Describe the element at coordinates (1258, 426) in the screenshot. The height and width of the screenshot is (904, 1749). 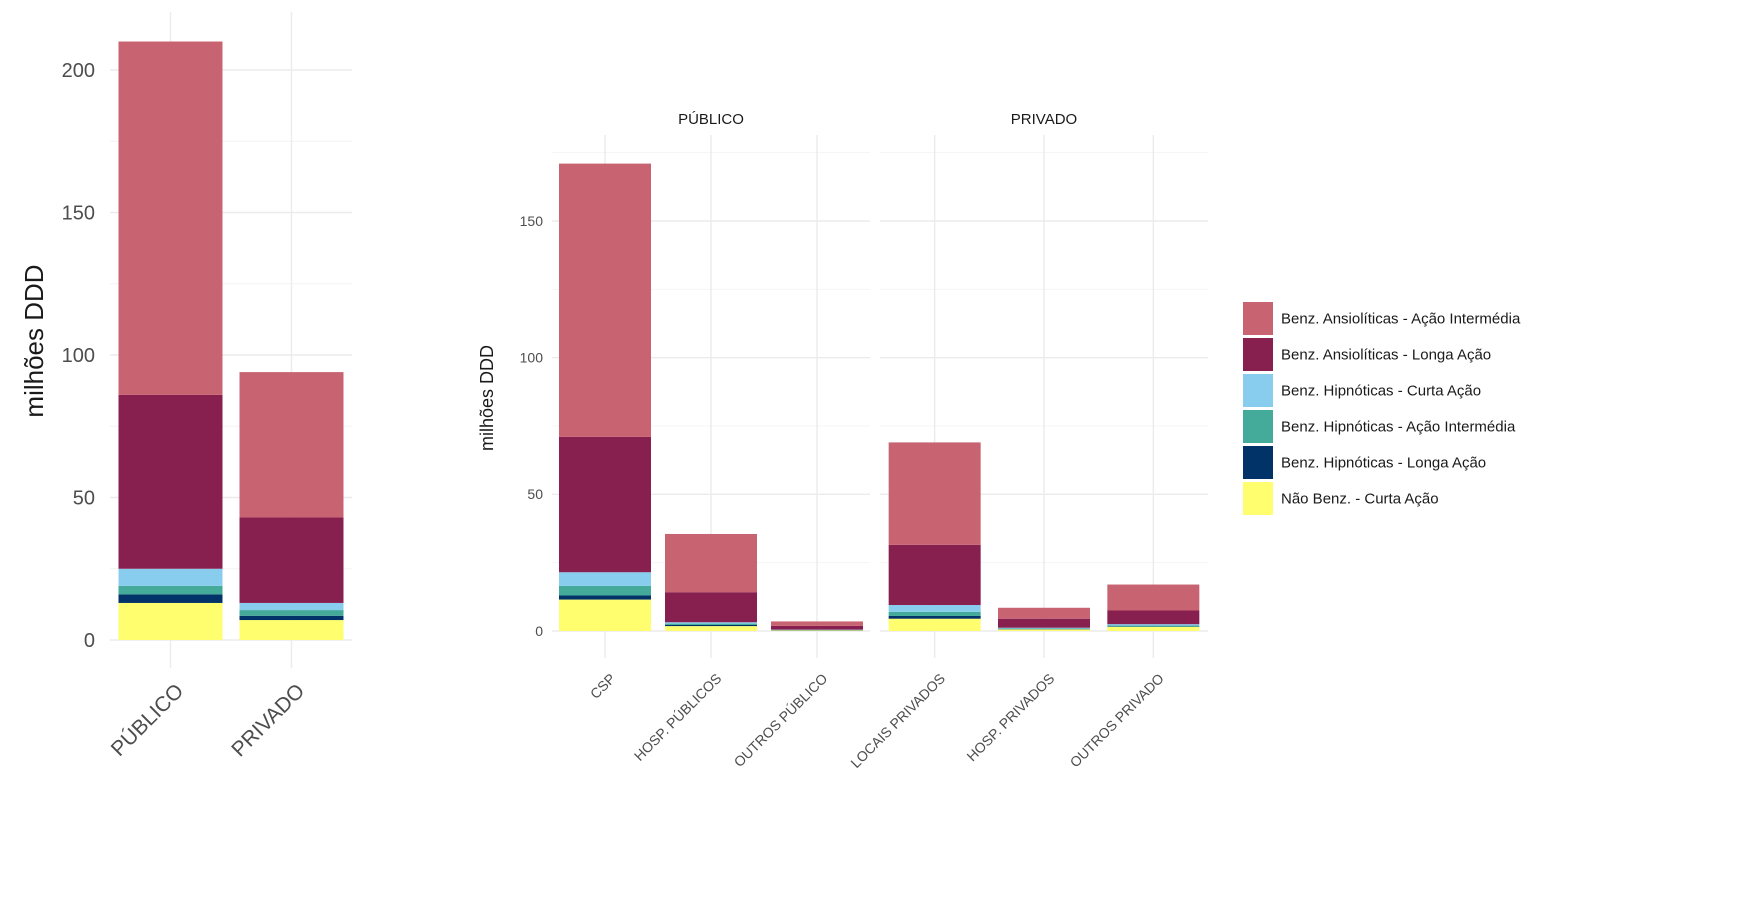
I see `legend-key-benz-hipnoticas-acao-intermedia` at that location.